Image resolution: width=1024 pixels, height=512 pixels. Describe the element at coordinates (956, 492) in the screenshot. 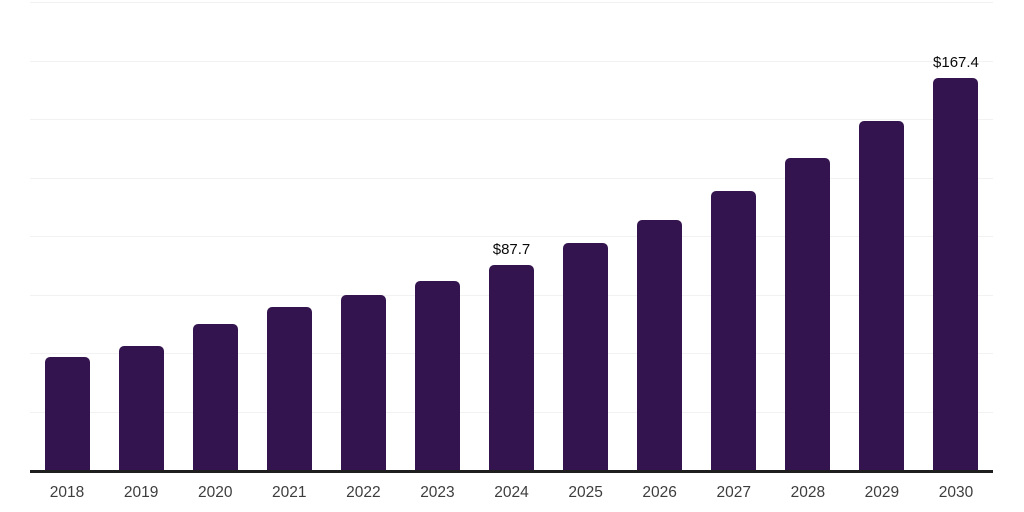

I see `x-tick-2030: 2030` at that location.